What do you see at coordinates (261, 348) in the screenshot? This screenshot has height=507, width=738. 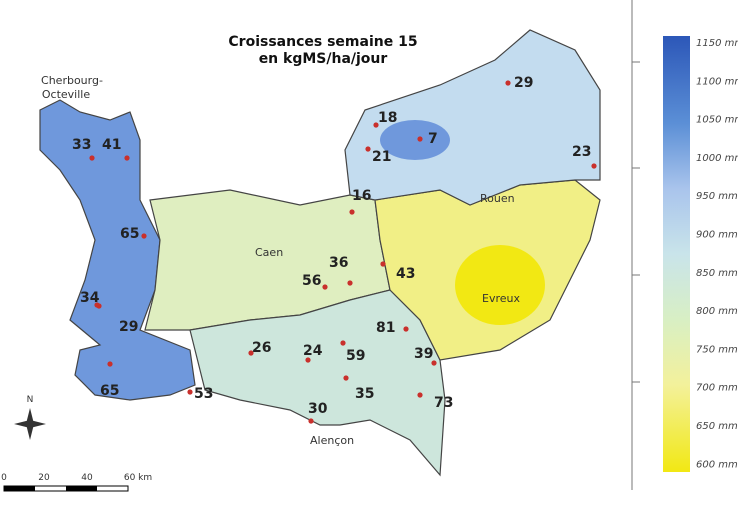 I see `growth-value: 26` at bounding box center [261, 348].